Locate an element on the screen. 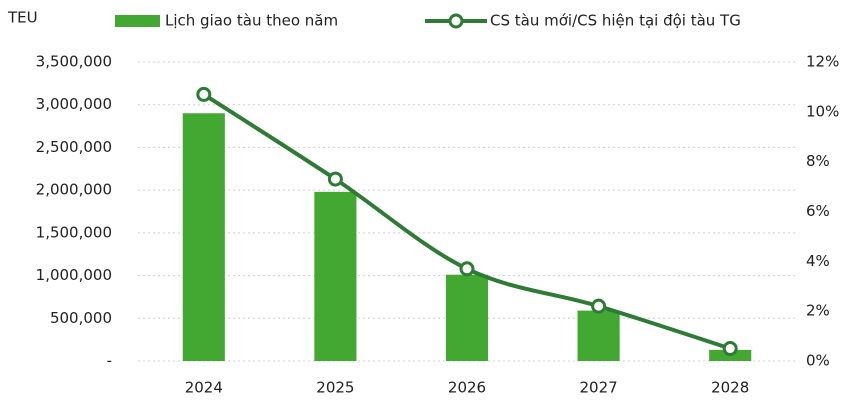 The image size is (862, 402). y-axis-label: TEU is located at coordinates (22, 18).